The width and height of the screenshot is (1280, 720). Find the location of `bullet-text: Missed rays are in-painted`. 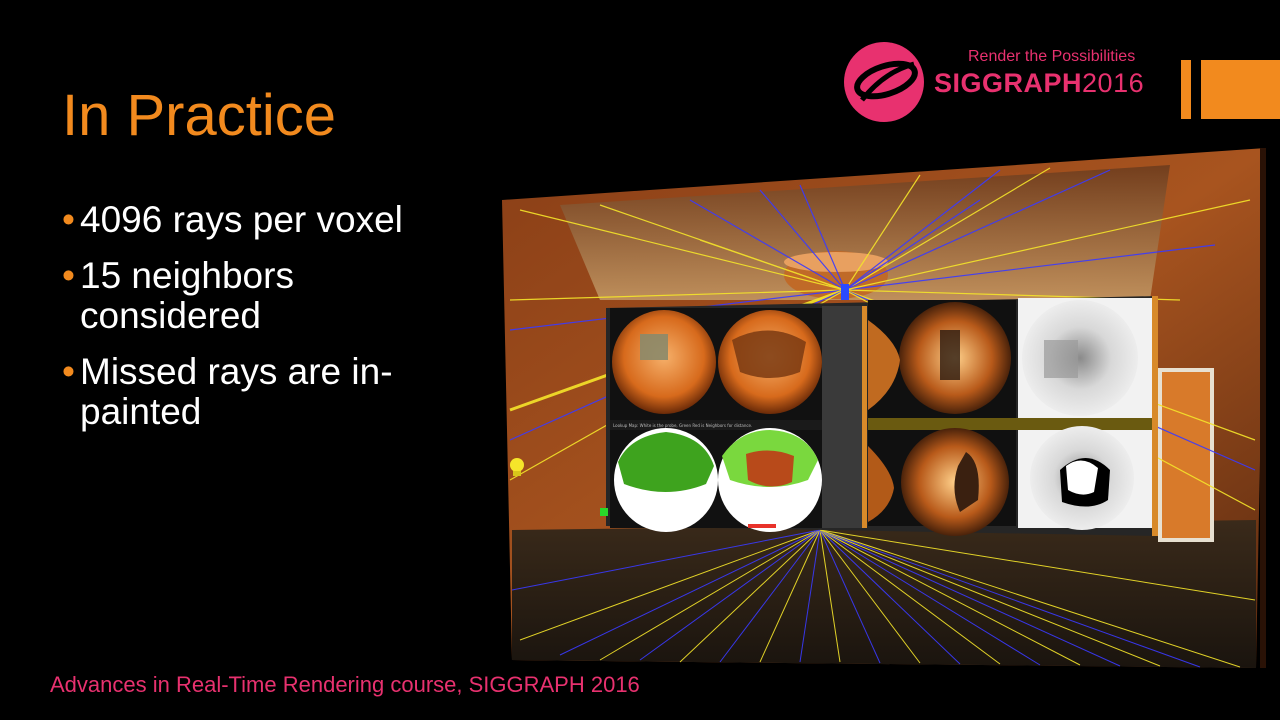

bullet-text: Missed rays are in-painted is located at coordinates (236, 391).